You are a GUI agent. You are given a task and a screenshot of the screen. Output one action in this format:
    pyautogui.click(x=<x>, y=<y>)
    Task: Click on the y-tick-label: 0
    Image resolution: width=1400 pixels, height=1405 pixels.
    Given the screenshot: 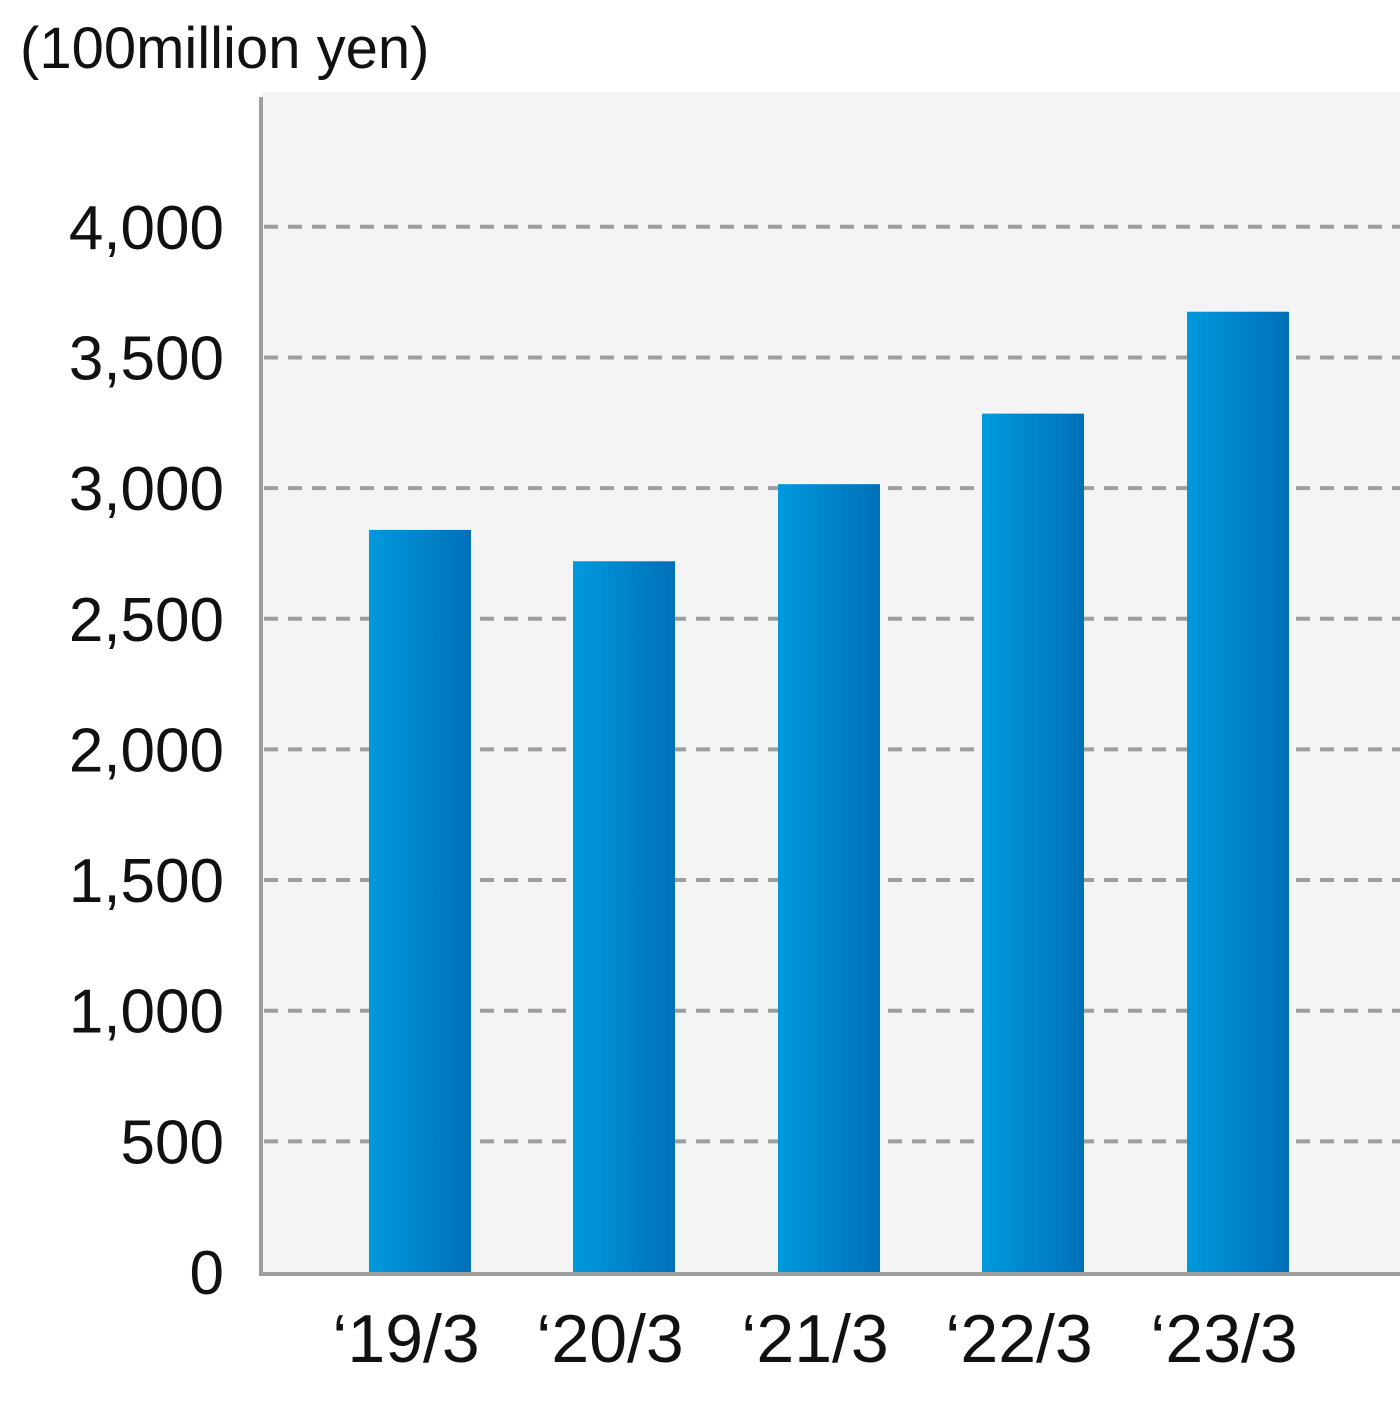 What is the action you would take?
    pyautogui.click(x=207, y=1273)
    